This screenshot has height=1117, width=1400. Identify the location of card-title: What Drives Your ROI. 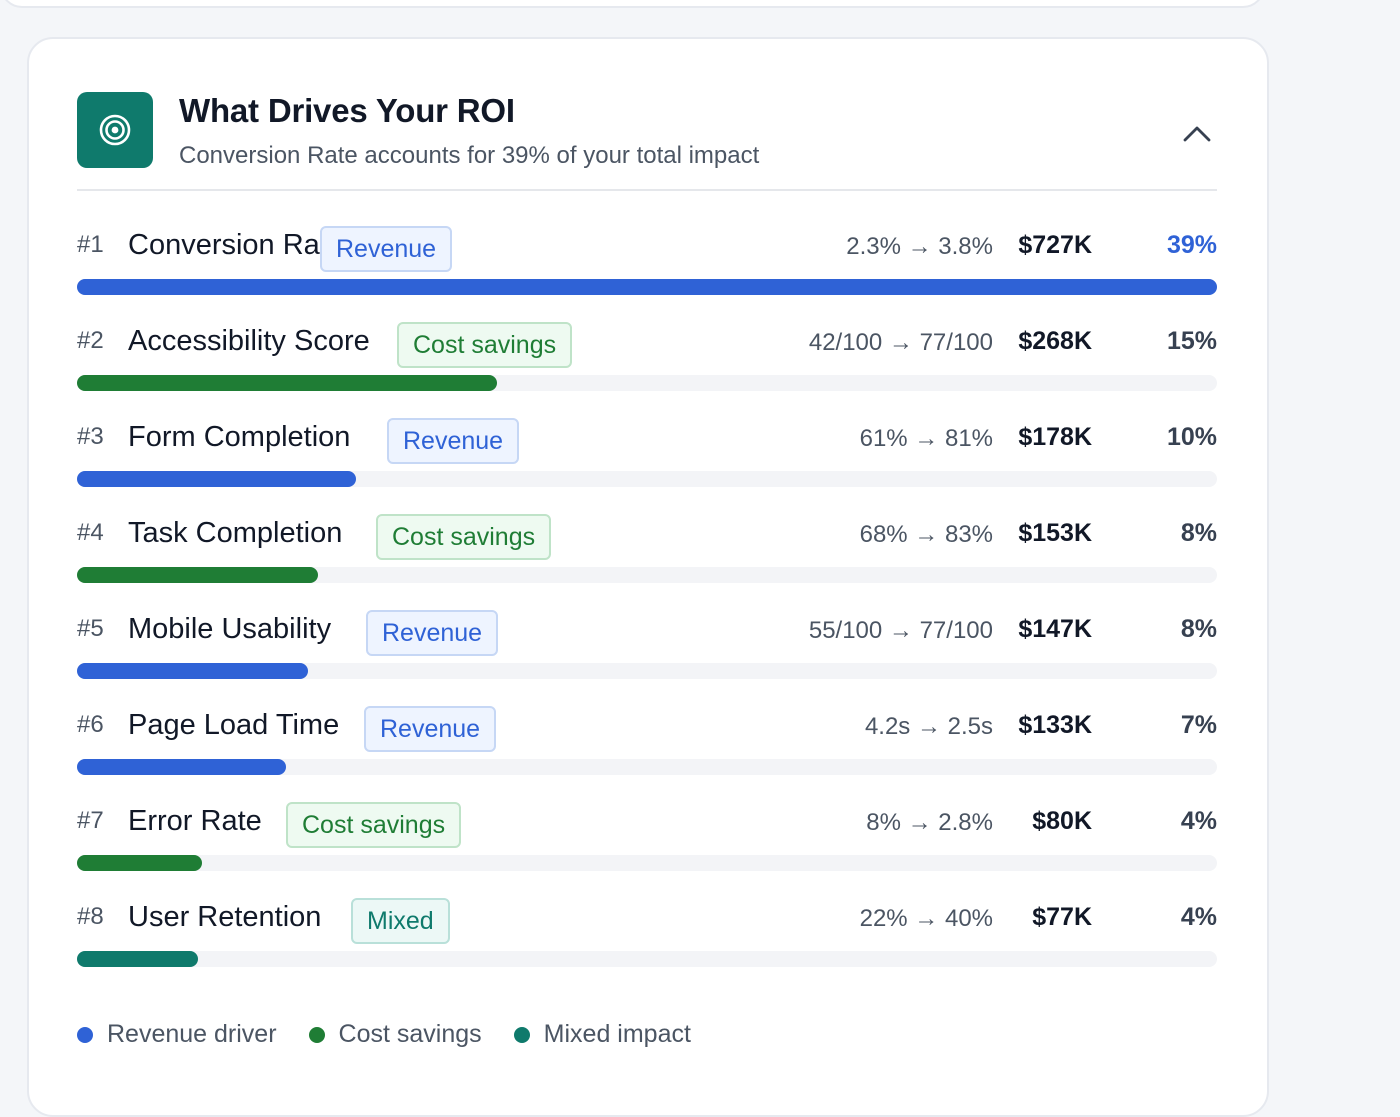
(347, 110).